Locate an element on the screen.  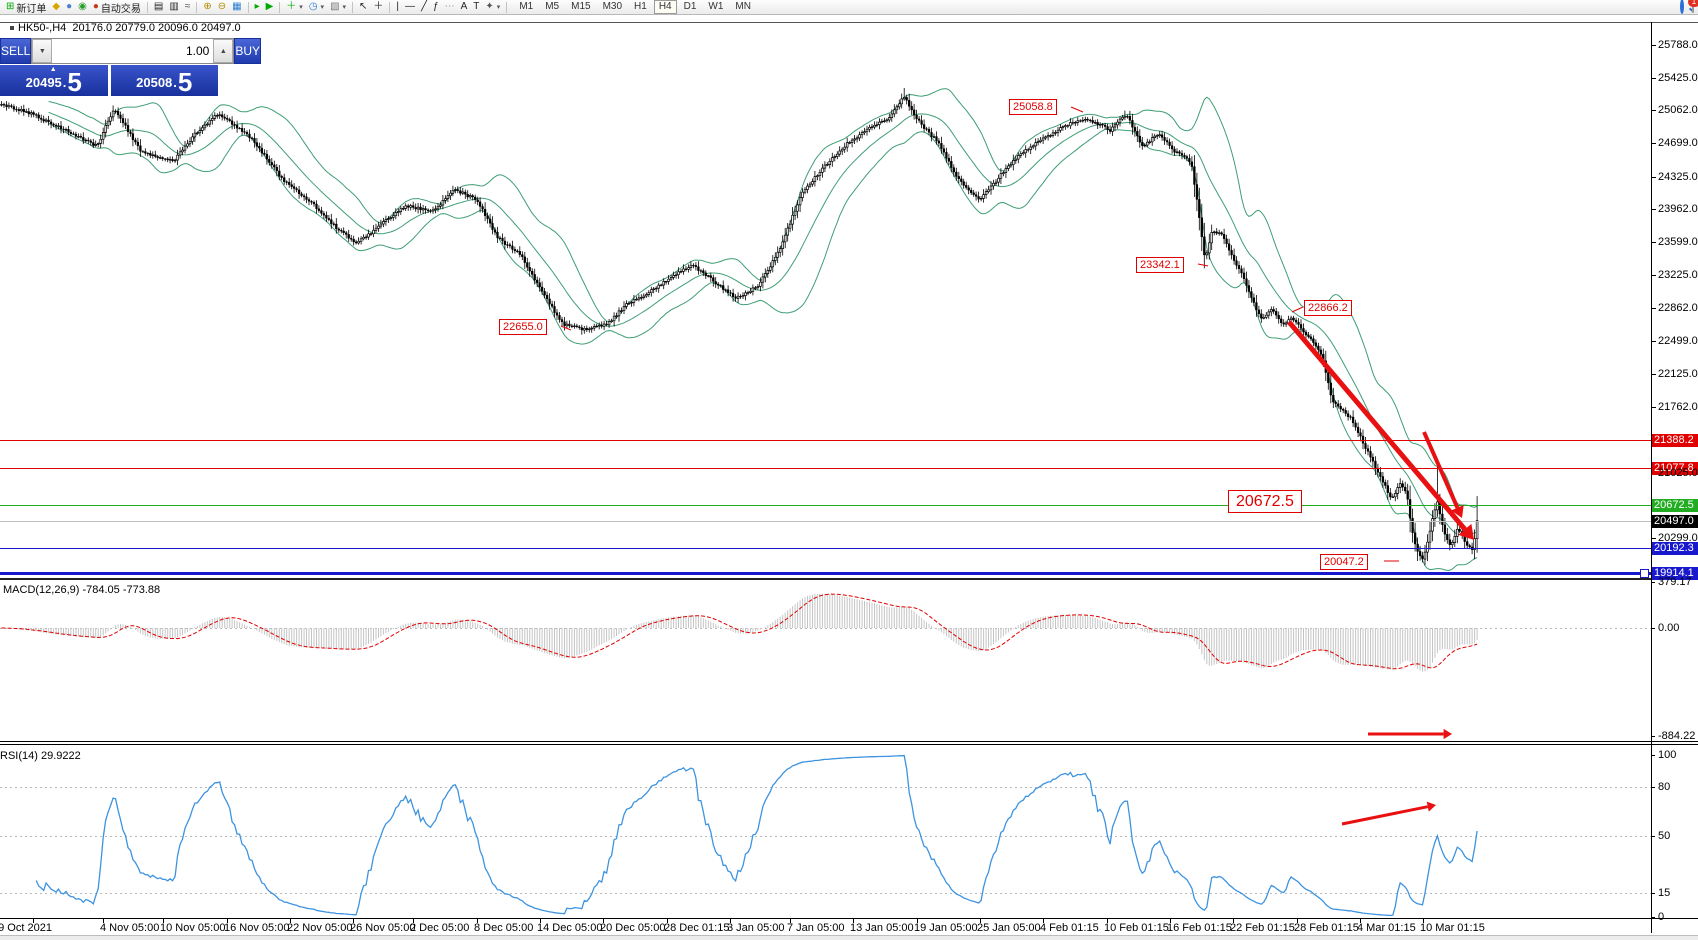
volume-input is located at coordinates (133, 51).